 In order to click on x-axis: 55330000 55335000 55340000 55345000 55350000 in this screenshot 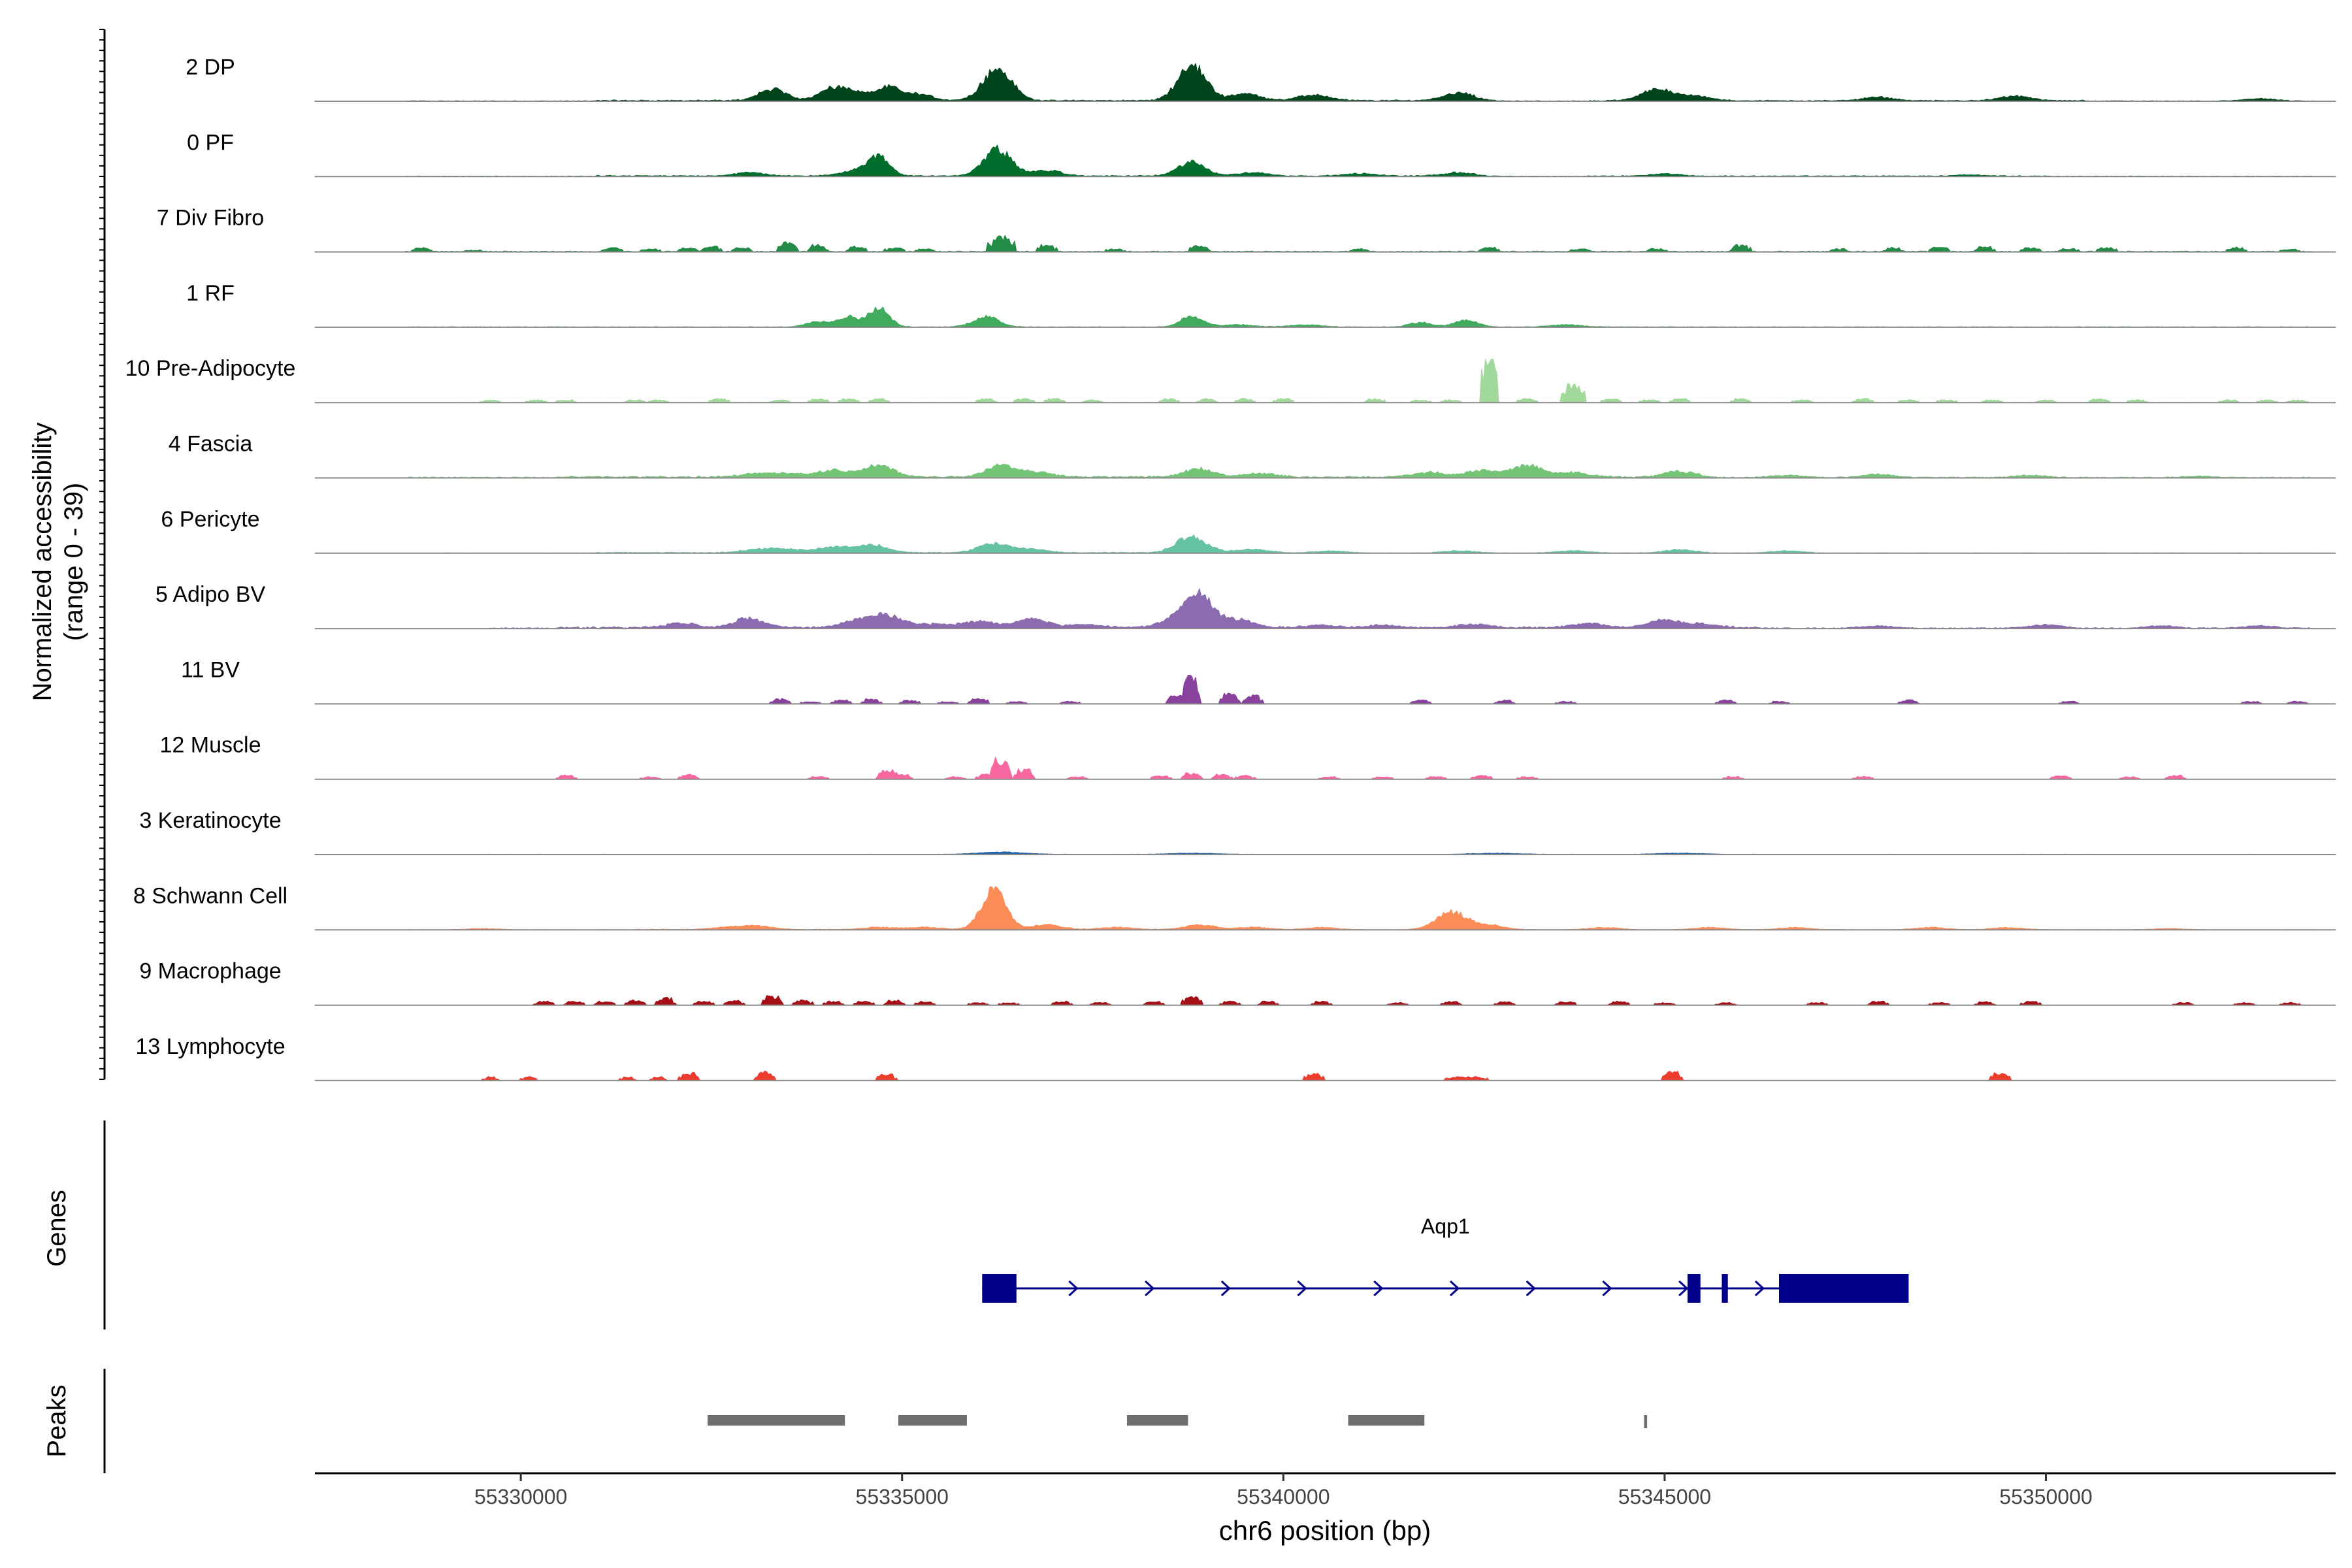, I will do `click(1283, 1491)`.